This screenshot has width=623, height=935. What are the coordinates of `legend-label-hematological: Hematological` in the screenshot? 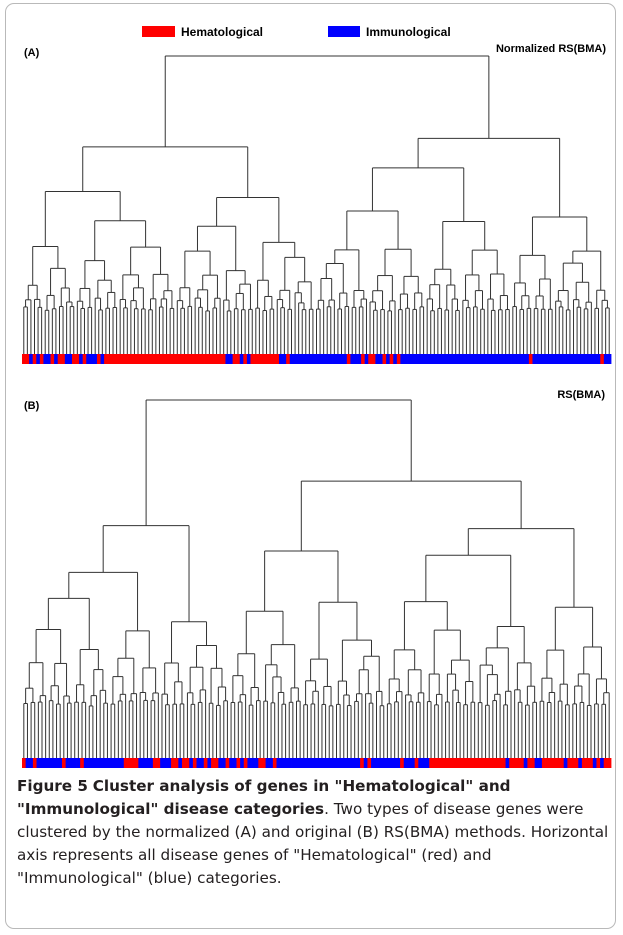 It's located at (222, 32).